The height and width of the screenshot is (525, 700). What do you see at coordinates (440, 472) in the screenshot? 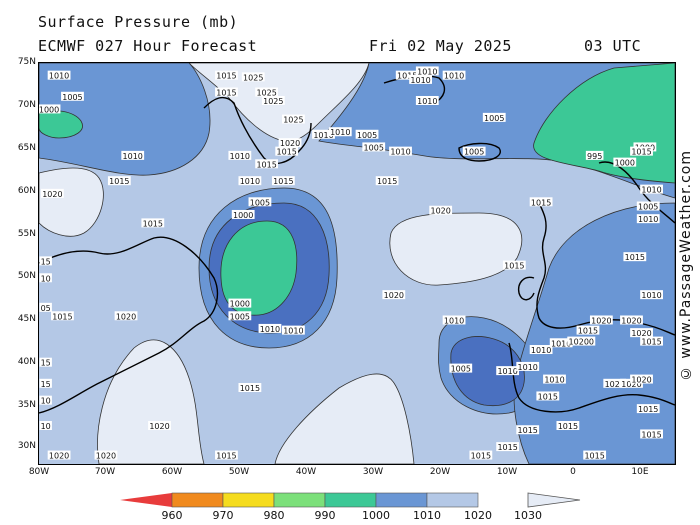
I see `lon-label: 20W` at bounding box center [440, 472].